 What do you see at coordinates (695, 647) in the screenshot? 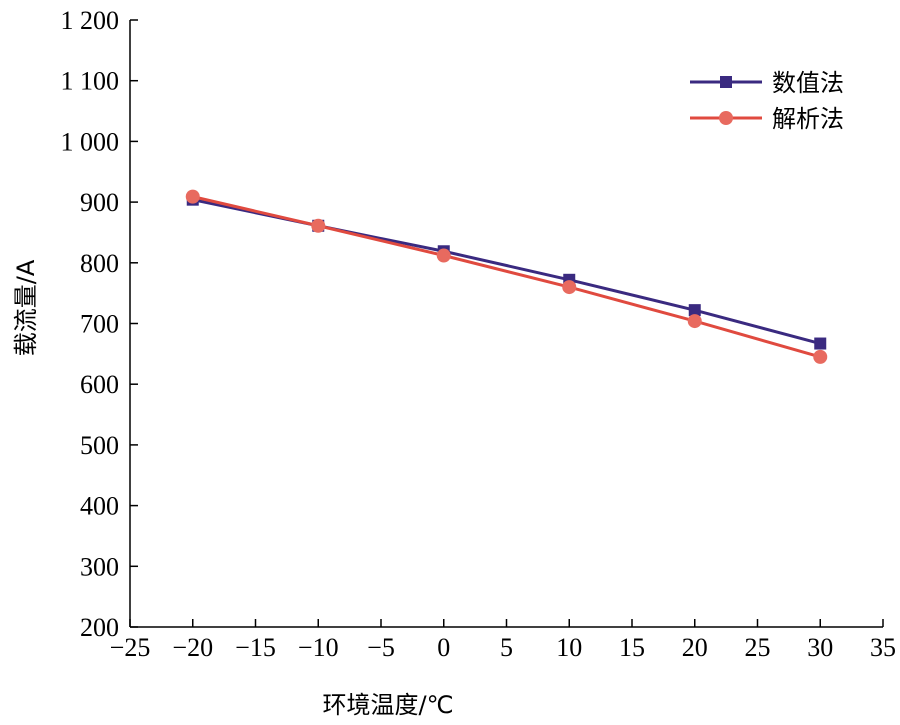
I see `x-tick-label: 20` at bounding box center [695, 647].